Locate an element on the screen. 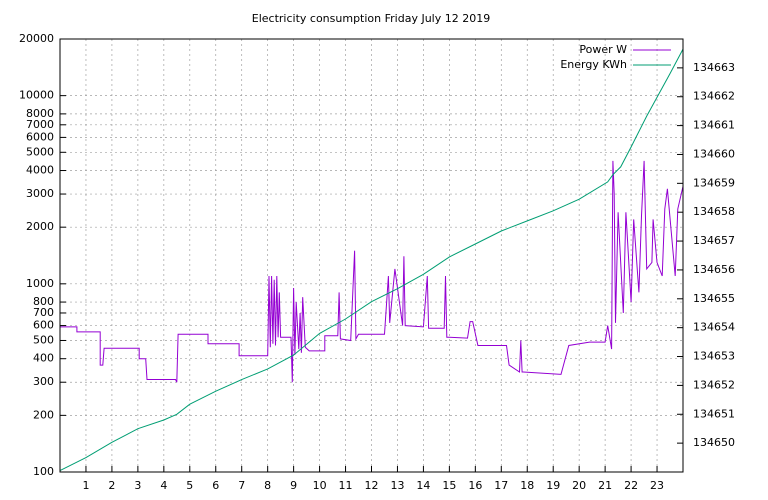 The image size is (768, 500). y-tick-label: 2000 is located at coordinates (40, 226).